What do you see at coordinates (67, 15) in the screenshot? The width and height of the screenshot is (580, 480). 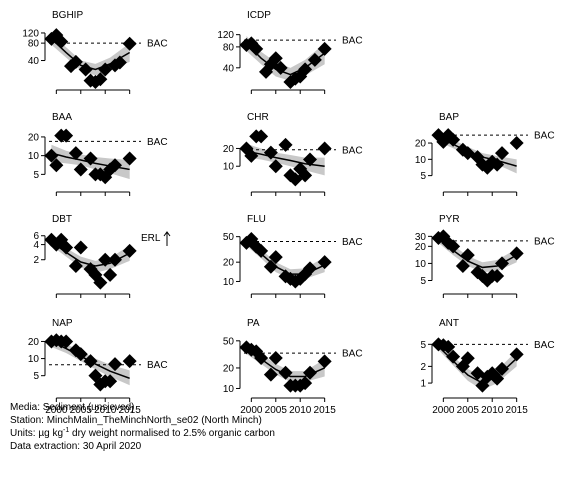 I see `panel-title: BGHIP` at bounding box center [67, 15].